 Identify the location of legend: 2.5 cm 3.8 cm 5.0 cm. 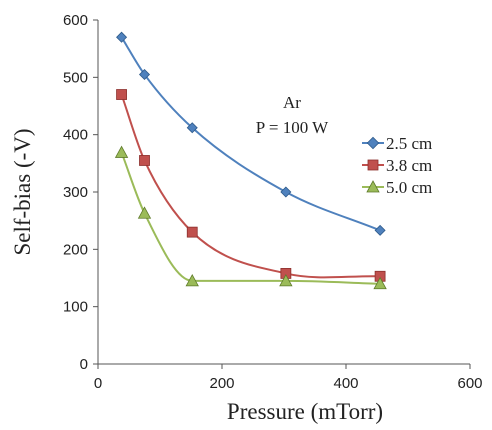
(397, 165).